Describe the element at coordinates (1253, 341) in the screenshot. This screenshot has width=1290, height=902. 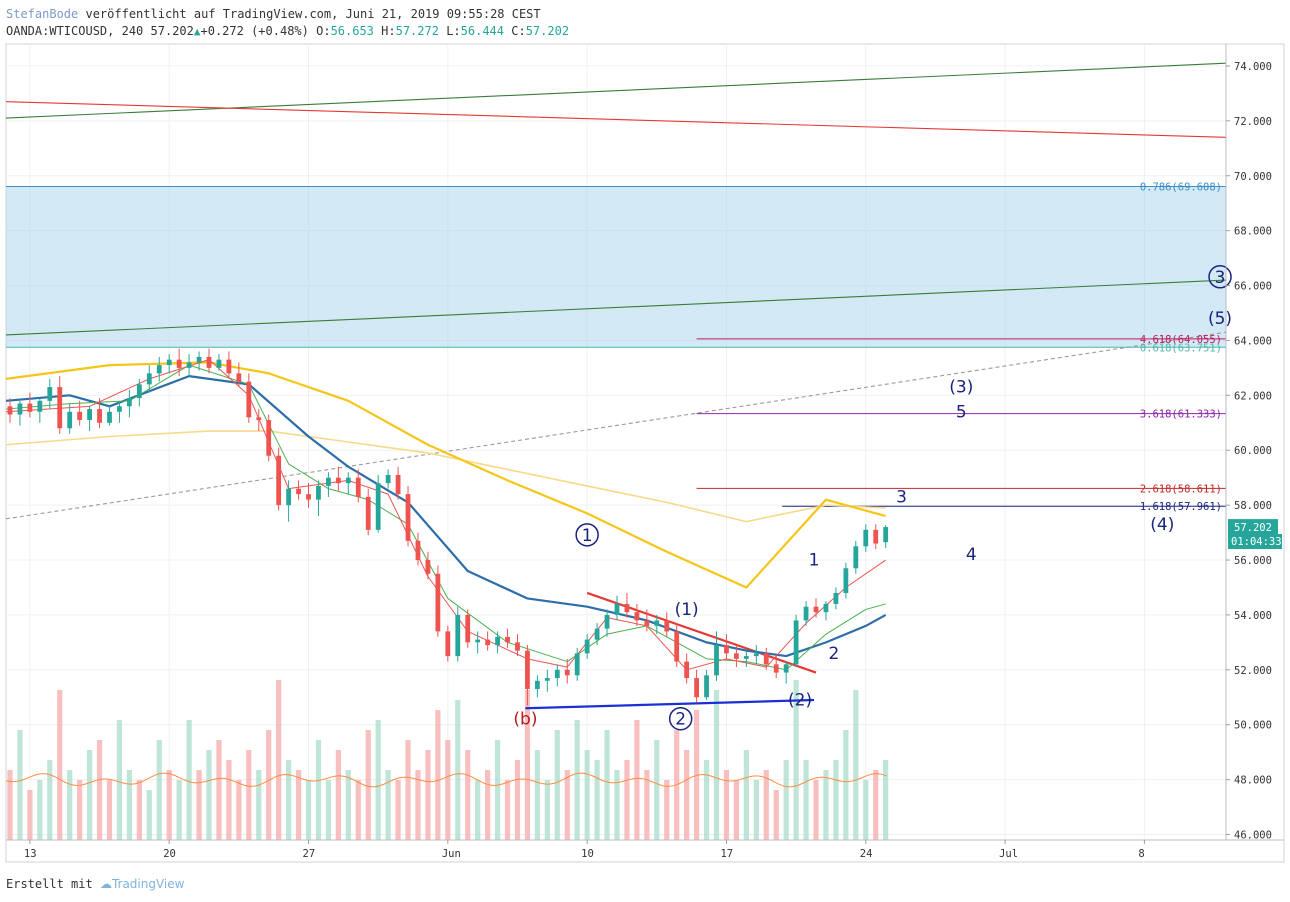
I see `y-tick-label: 64.000` at that location.